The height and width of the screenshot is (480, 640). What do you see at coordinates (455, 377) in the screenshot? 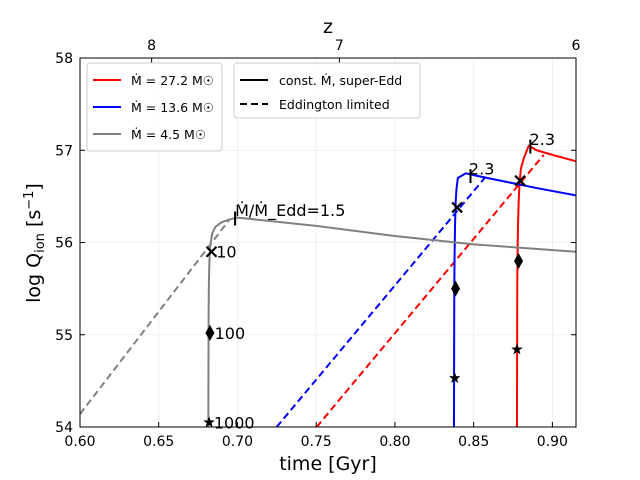
I see `marker-star-blue` at bounding box center [455, 377].